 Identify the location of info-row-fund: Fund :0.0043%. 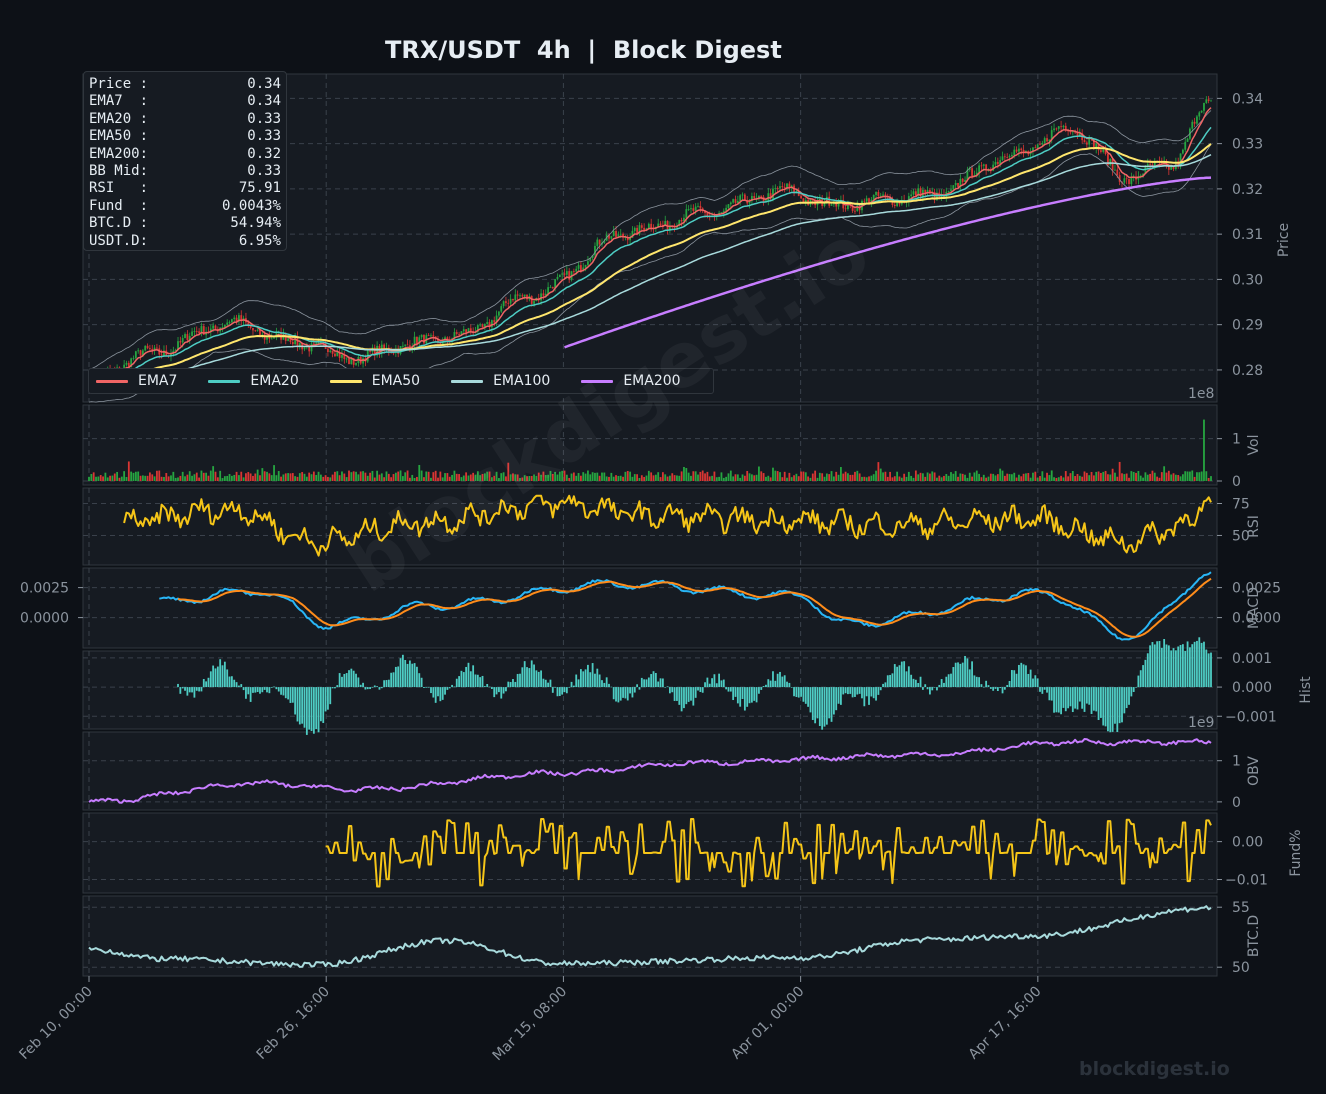
(185, 205).